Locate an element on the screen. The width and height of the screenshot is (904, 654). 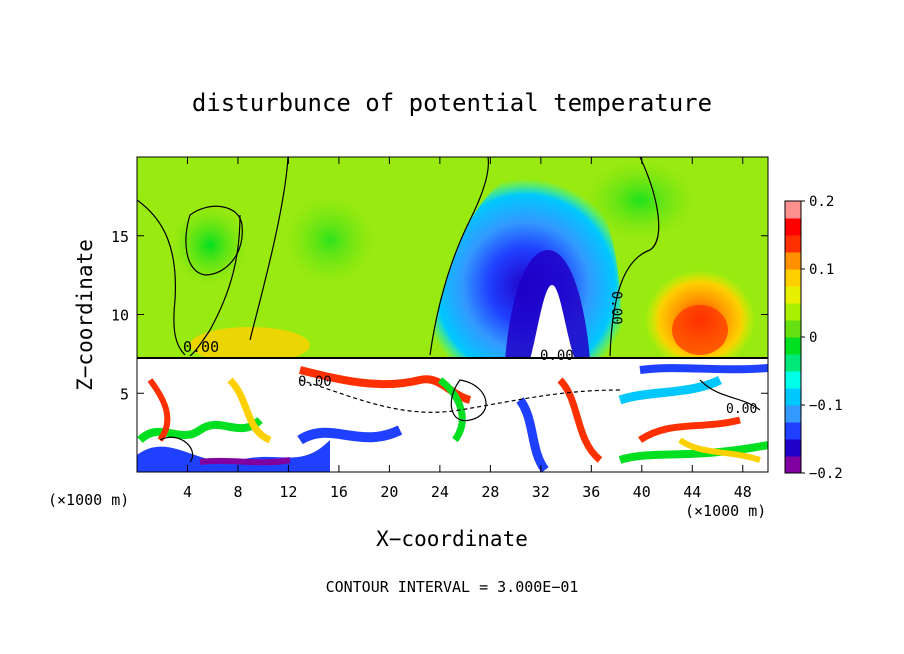
yellow-band-left is located at coordinates (250, 345).